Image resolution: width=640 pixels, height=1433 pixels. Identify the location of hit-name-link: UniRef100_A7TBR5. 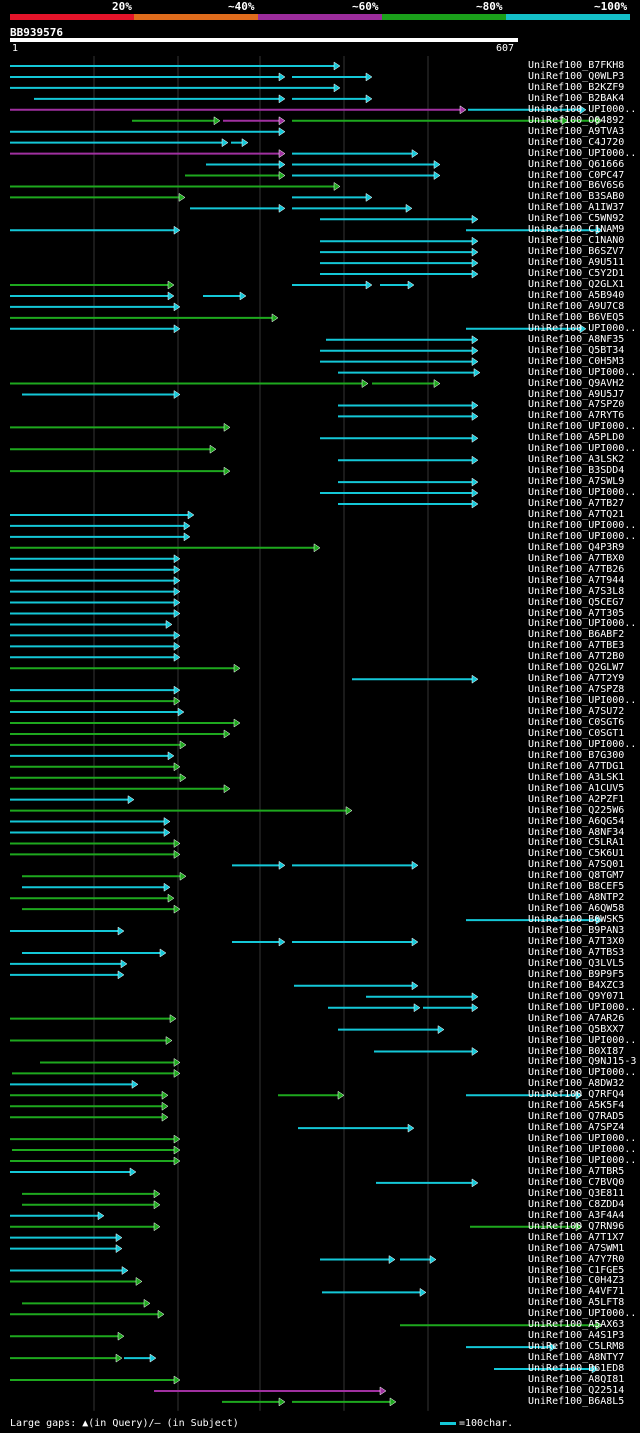
(576, 1171).